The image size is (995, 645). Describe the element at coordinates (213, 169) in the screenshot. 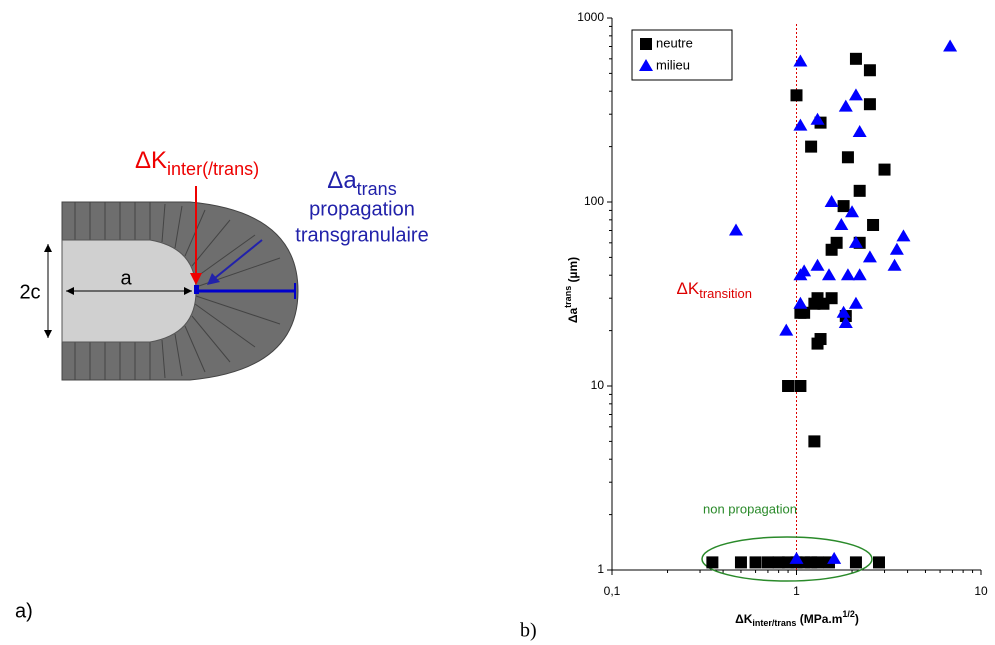

I see `dk-sub: inter(/trans)` at that location.